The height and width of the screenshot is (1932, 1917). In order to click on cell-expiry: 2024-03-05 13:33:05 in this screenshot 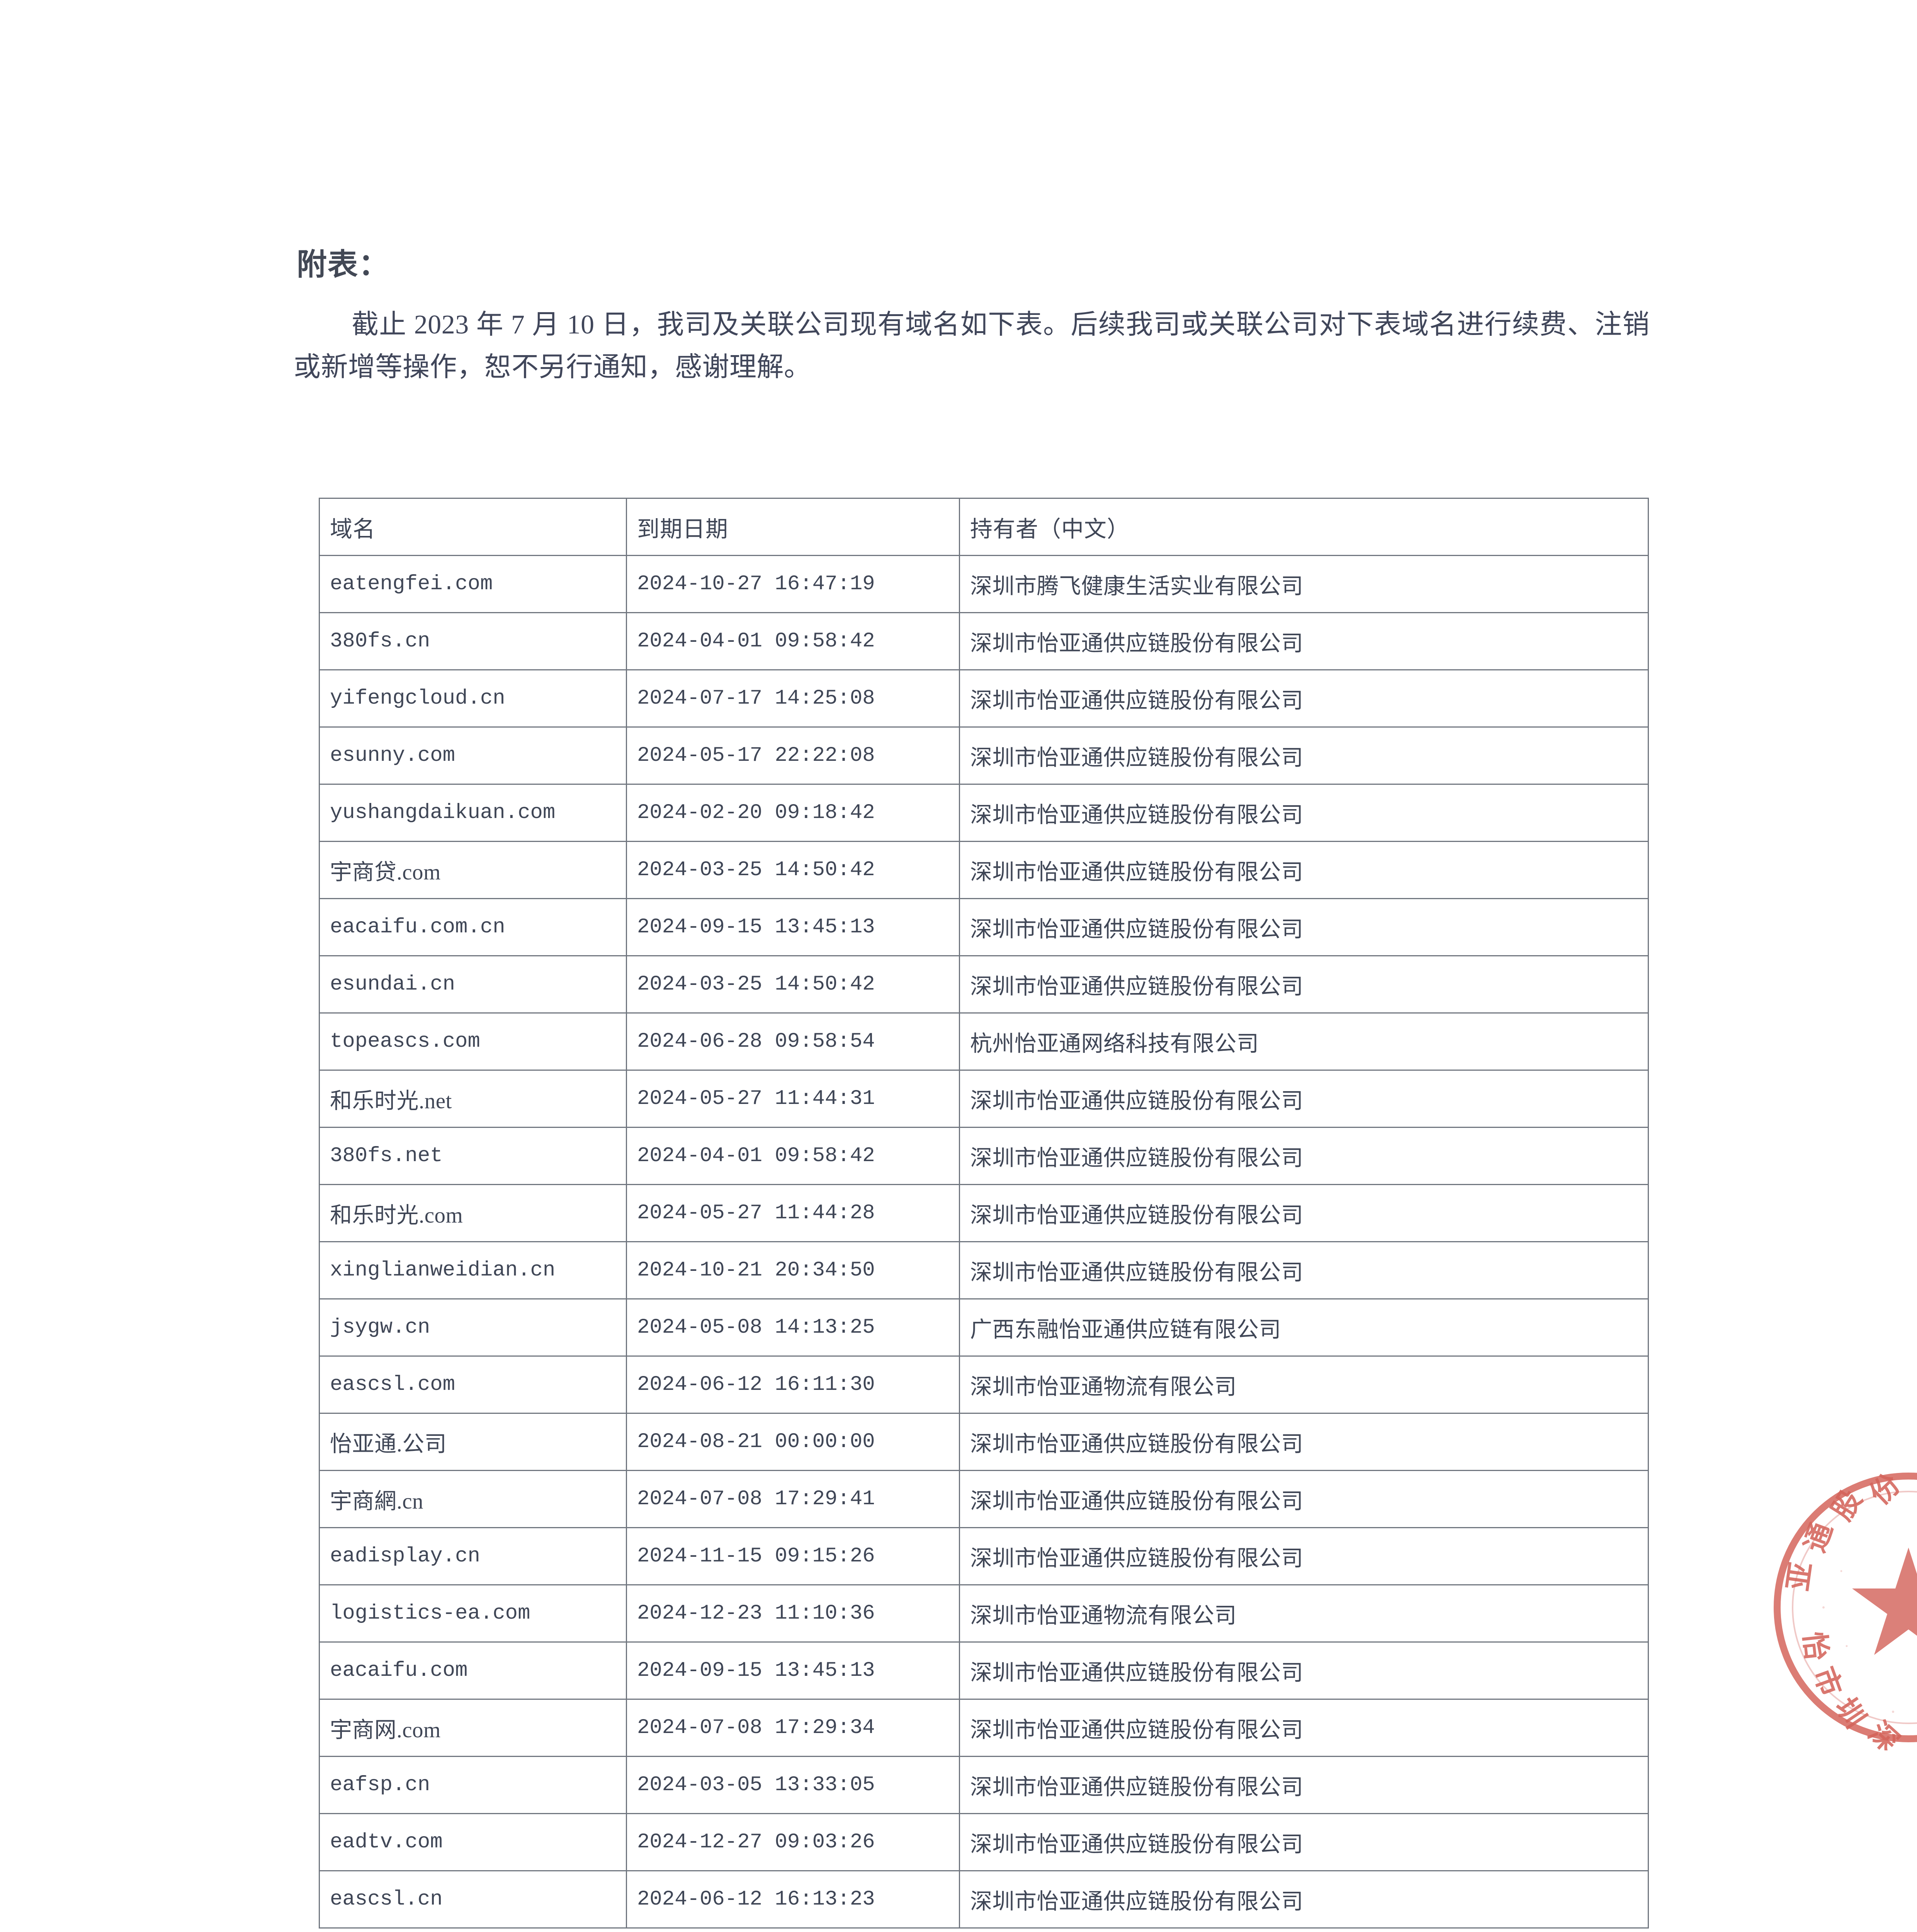, I will do `click(793, 1785)`.